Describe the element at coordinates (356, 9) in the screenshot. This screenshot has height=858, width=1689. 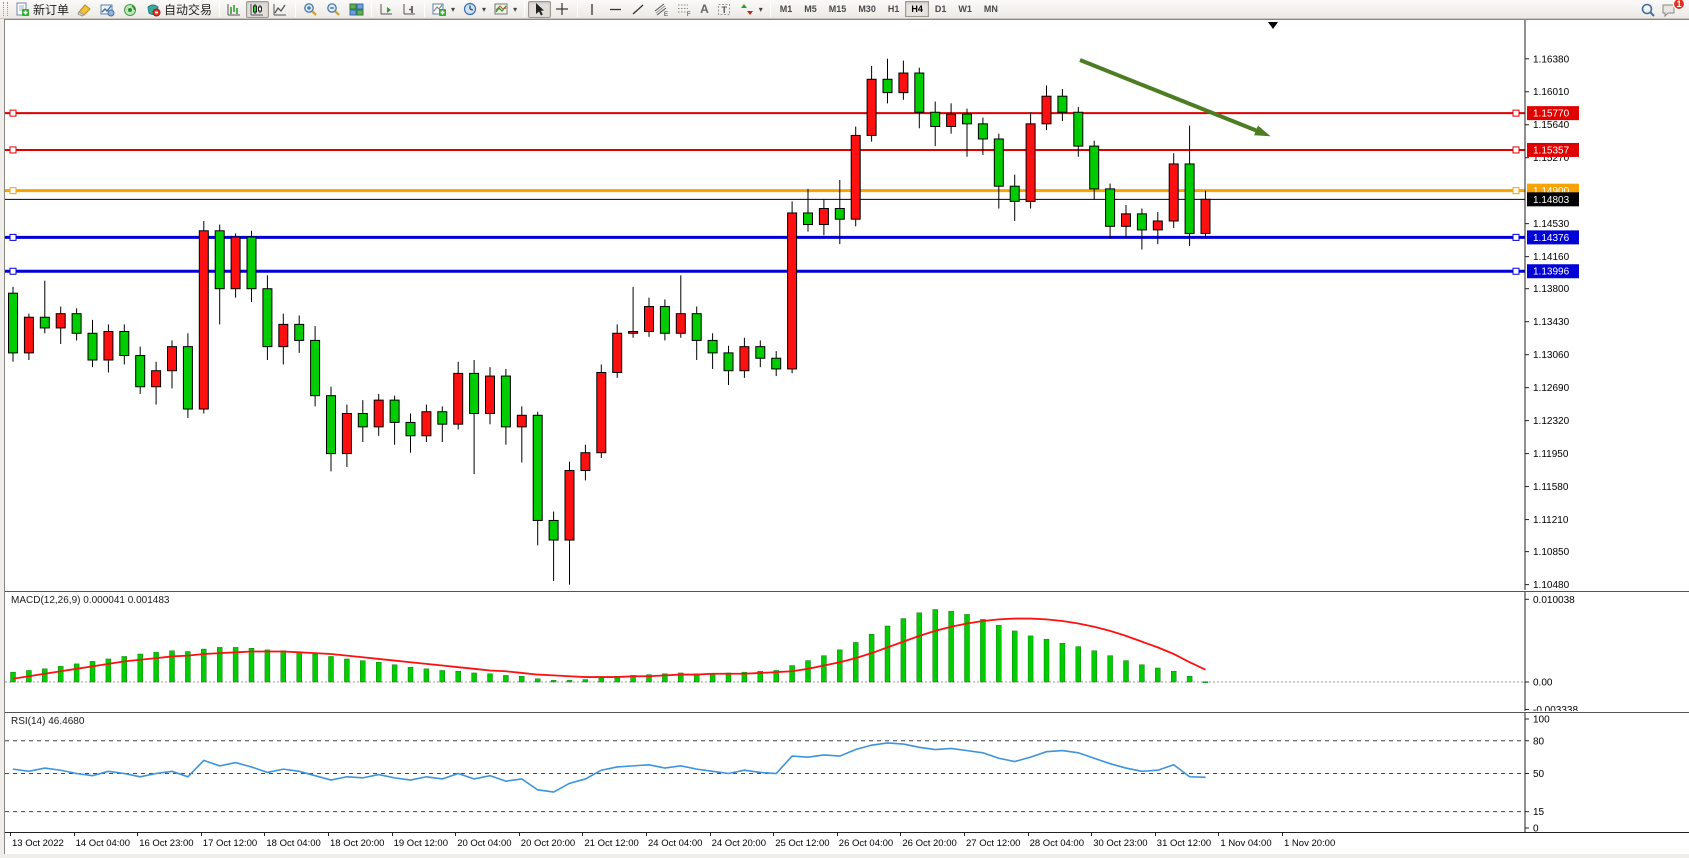
I see `tile-windows-button` at that location.